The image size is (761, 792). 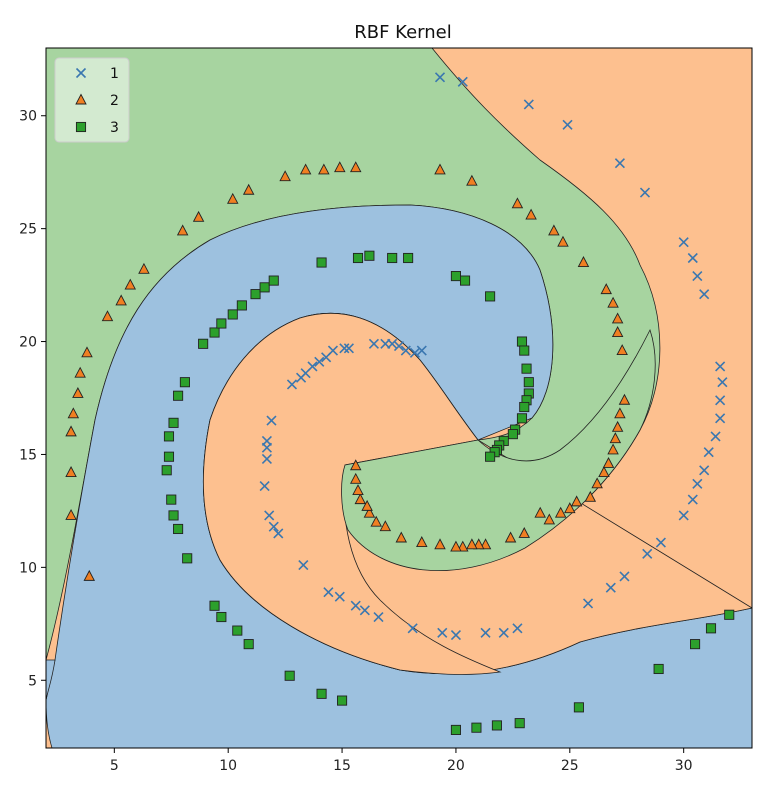 What do you see at coordinates (28, 343) in the screenshot?
I see `y-tick-label: 20` at bounding box center [28, 343].